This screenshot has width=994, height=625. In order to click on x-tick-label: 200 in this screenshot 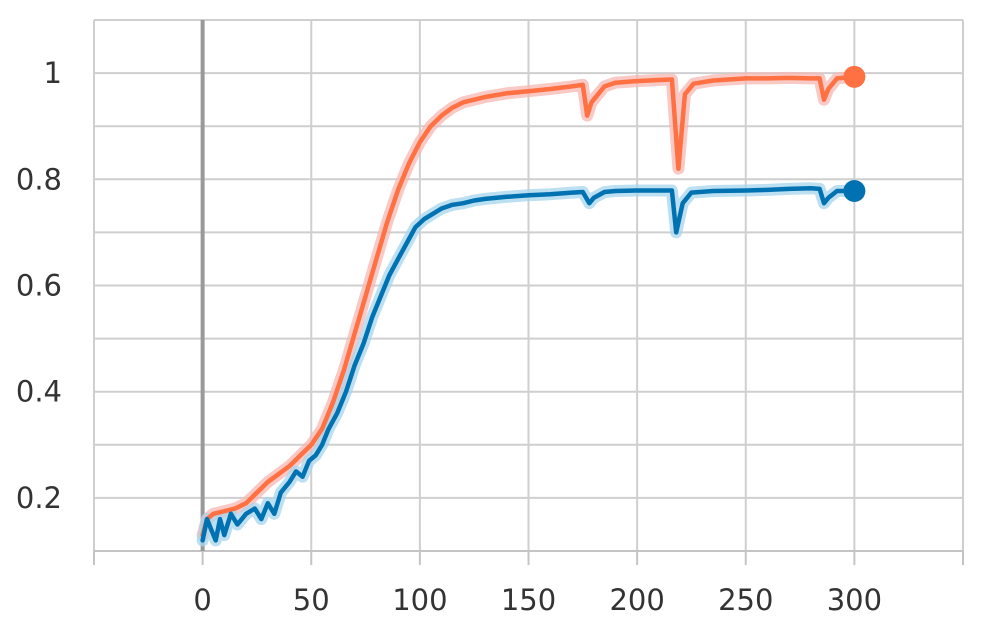, I will do `click(636, 600)`.